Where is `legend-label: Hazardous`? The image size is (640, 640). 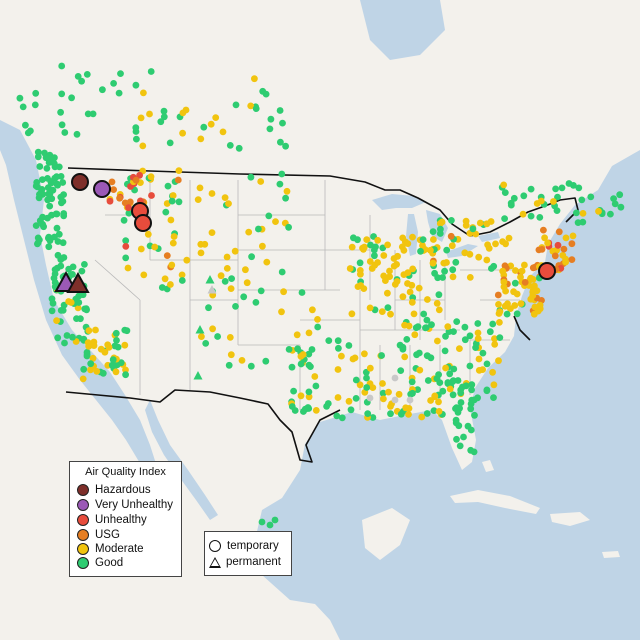
legend-label: Hazardous is located at coordinates (123, 490).